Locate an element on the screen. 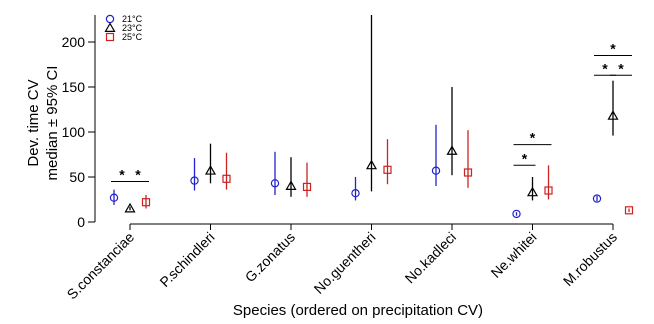 The height and width of the screenshot is (324, 654). y-ticks: 0 50 100 150 200 is located at coordinates (78, 132).